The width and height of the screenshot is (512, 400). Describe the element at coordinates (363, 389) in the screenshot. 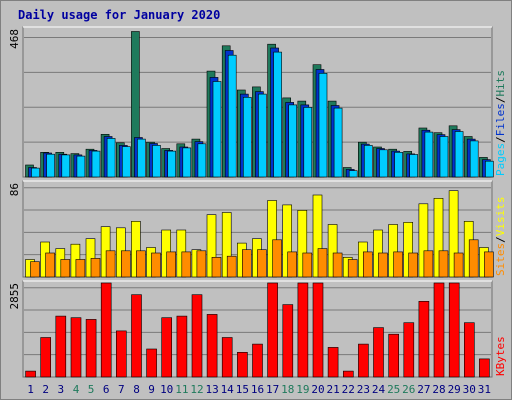

I see `x-tick-label-day-23: 23` at that location.